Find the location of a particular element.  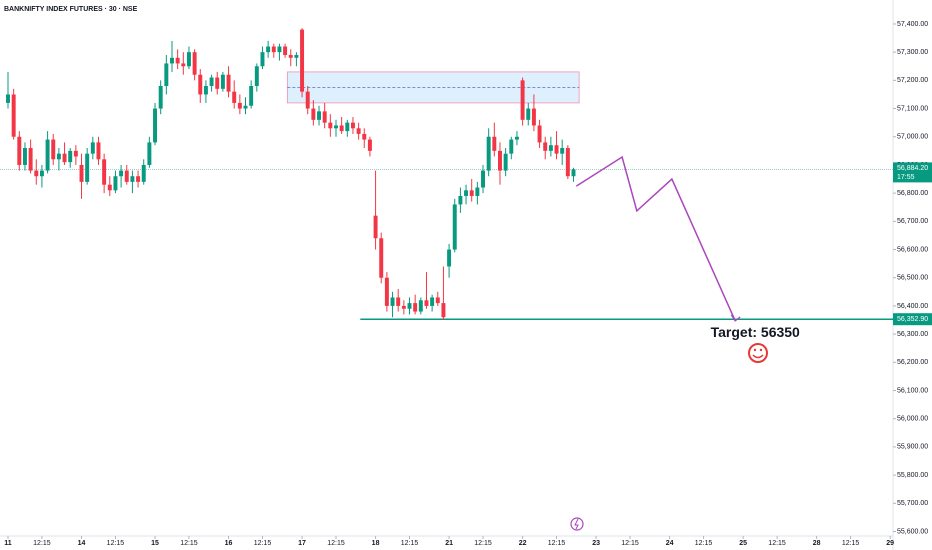

event-icon is located at coordinates (577, 524).